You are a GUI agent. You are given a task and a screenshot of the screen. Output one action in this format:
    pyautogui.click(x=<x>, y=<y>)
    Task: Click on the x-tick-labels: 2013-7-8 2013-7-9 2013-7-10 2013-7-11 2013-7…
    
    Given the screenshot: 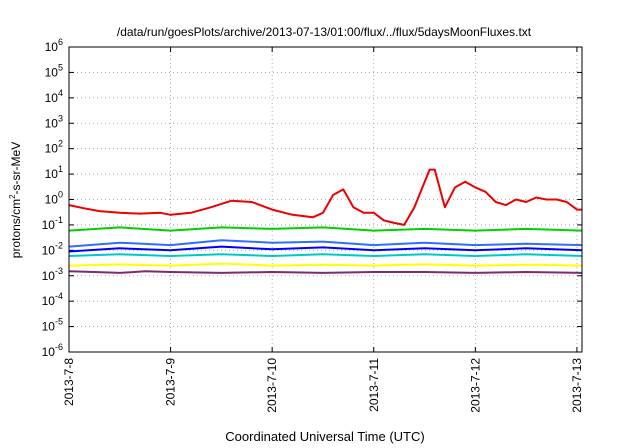 What is the action you would take?
    pyautogui.click(x=323, y=385)
    